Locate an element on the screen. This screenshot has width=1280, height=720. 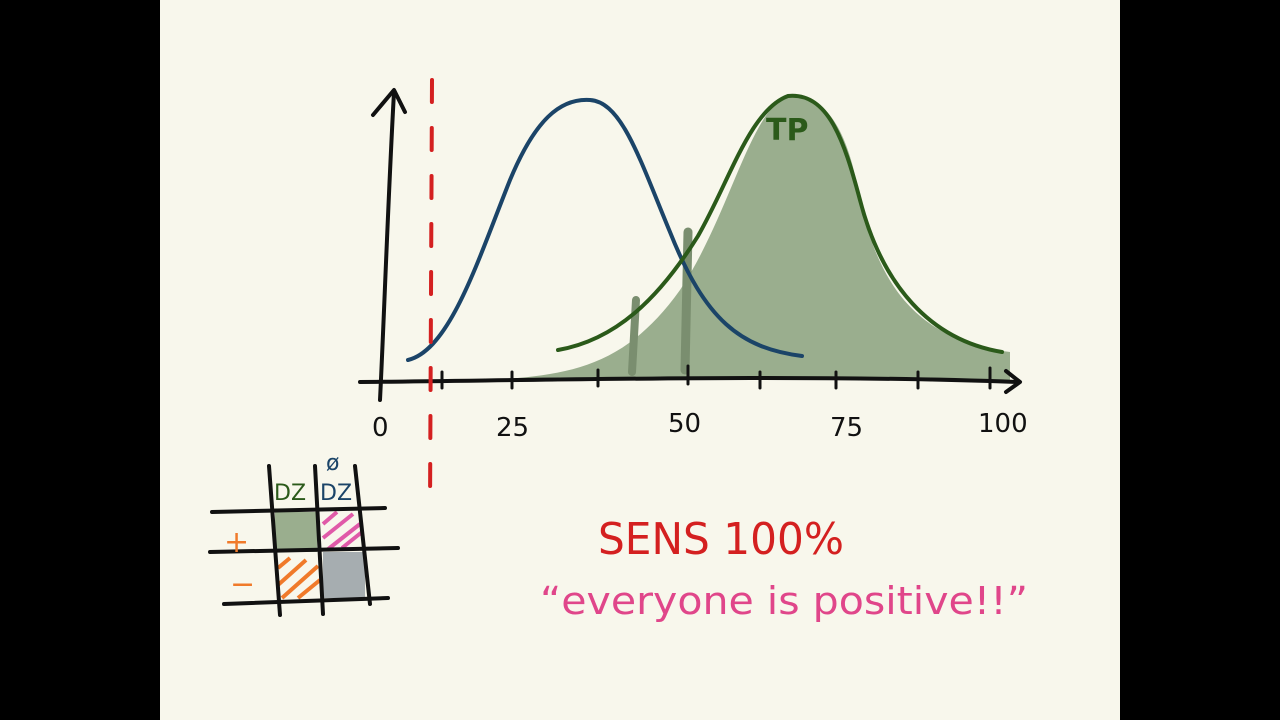
x-axis-line is located at coordinates (689, 379).